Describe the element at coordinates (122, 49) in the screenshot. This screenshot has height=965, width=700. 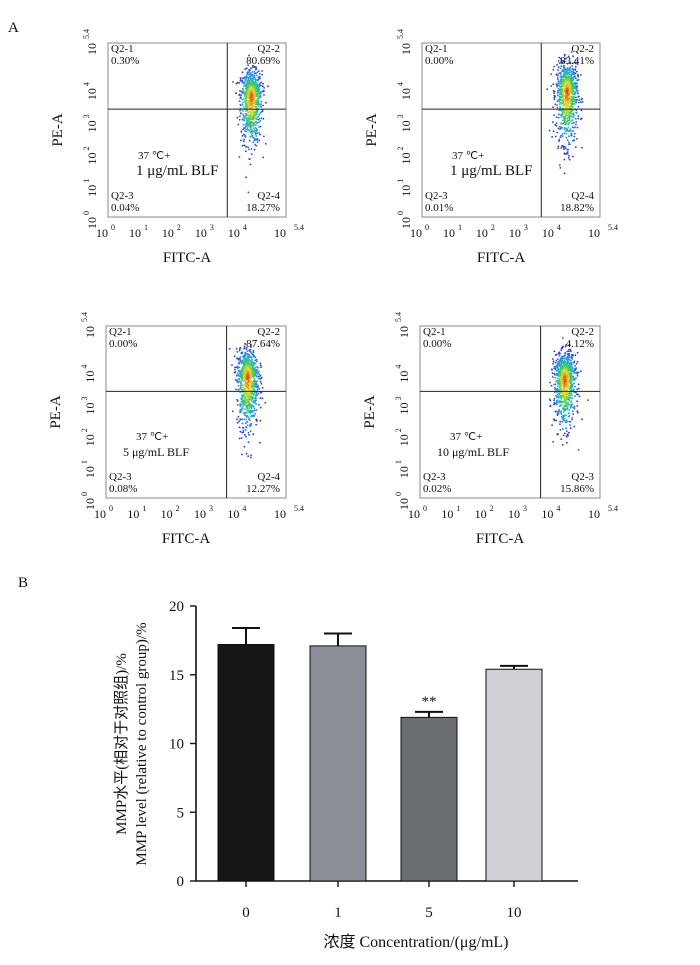
I see `quadrant-name: Q2-1` at that location.